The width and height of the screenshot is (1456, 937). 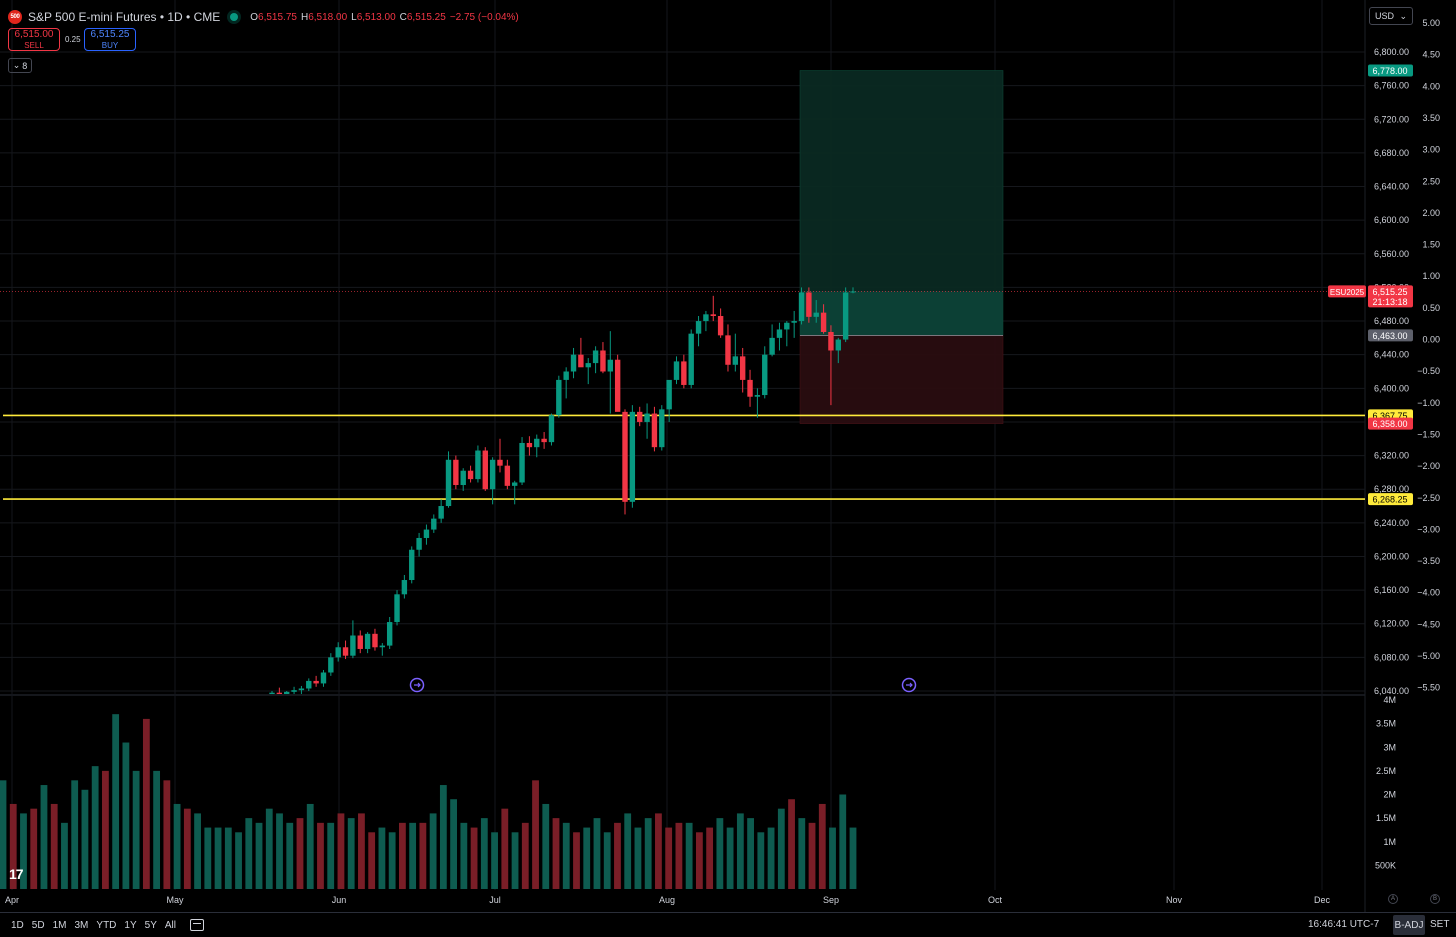 What do you see at coordinates (901, 247) in the screenshot?
I see `position-zones` at bounding box center [901, 247].